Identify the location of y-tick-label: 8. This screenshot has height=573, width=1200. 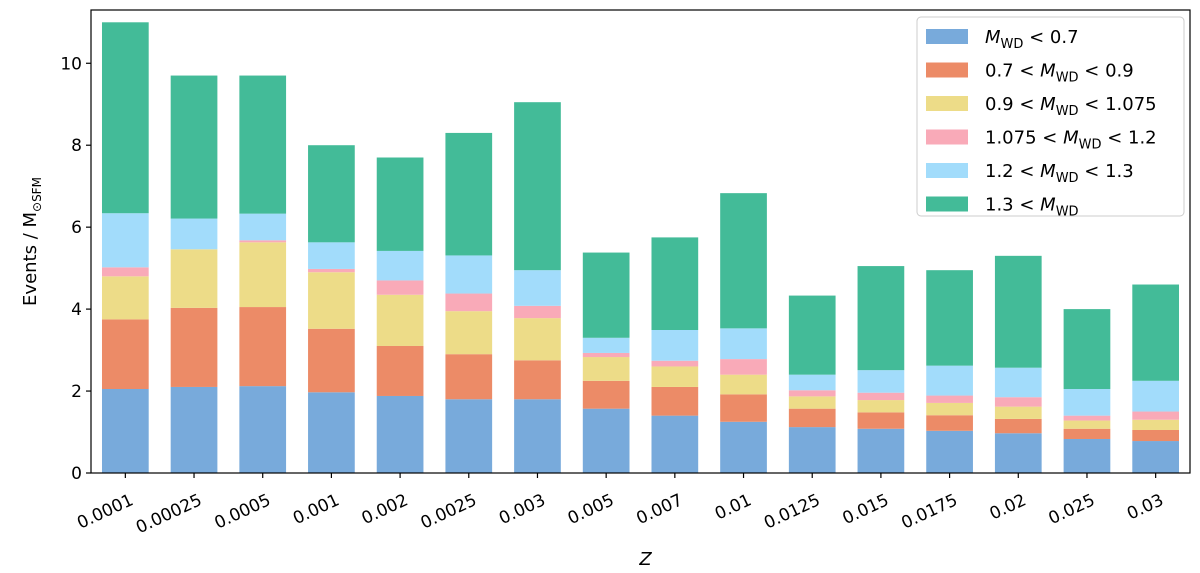
(76, 146).